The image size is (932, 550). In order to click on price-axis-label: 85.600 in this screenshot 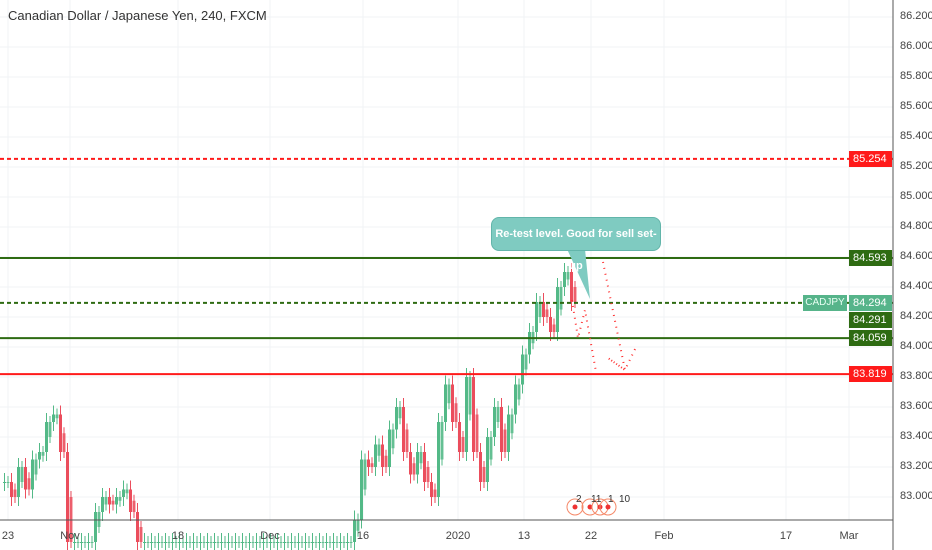, I will do `click(916, 106)`.